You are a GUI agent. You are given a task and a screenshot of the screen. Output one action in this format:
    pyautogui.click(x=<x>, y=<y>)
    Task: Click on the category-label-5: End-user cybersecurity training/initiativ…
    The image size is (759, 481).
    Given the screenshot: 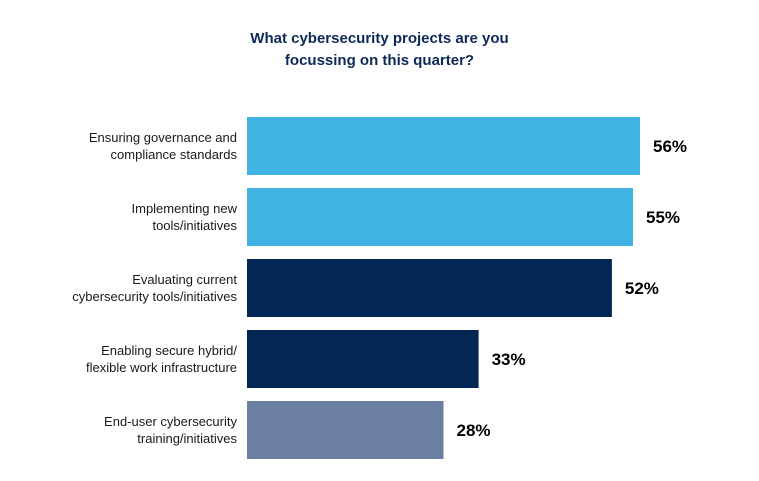 What is the action you would take?
    pyautogui.click(x=170, y=430)
    